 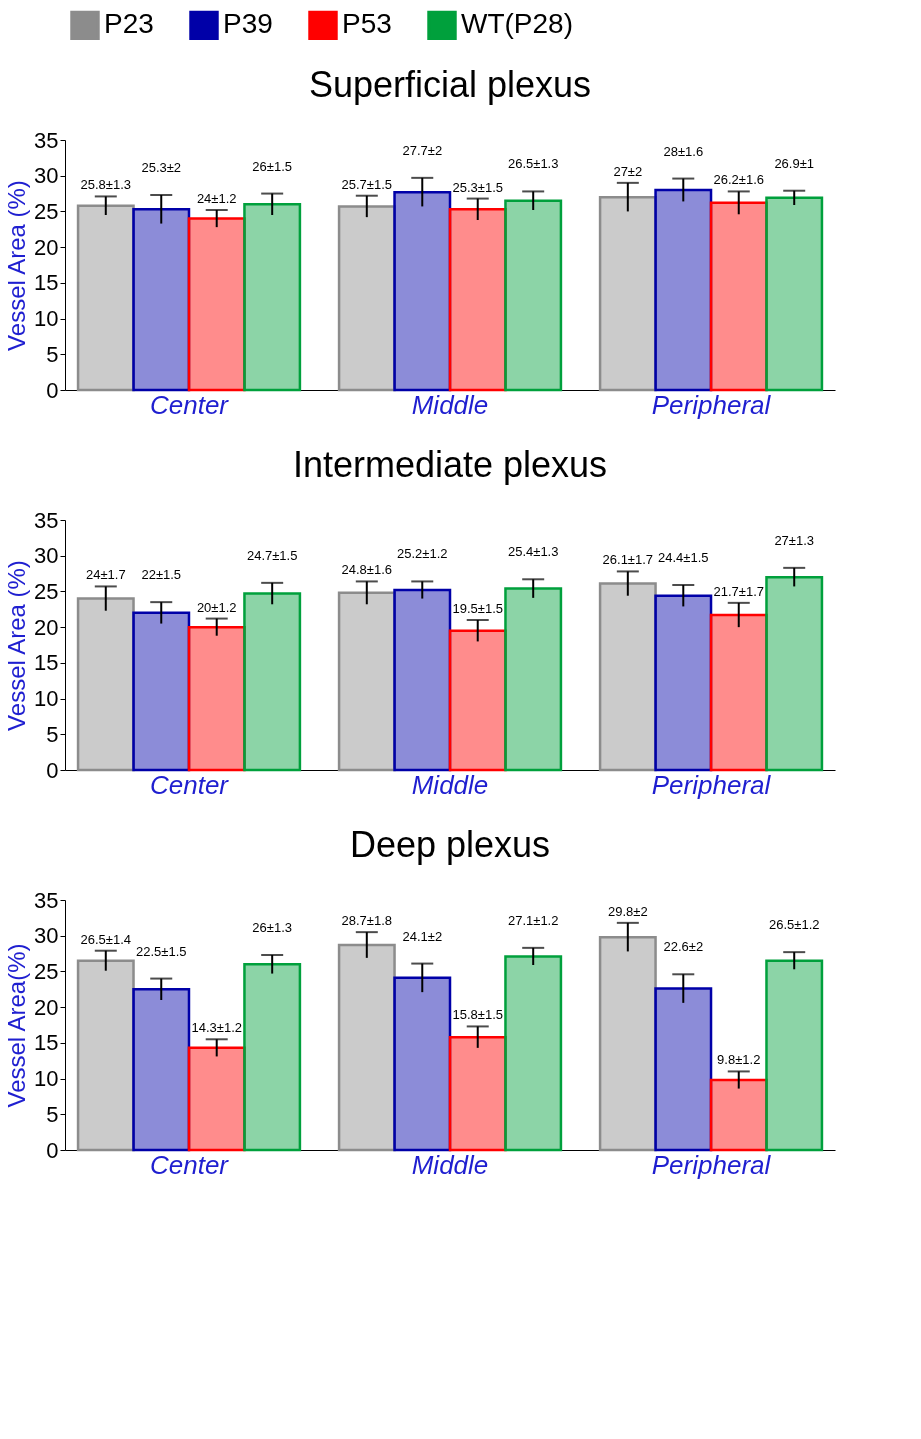 What do you see at coordinates (248, 24) in the screenshot?
I see `legend-label: P39` at bounding box center [248, 24].